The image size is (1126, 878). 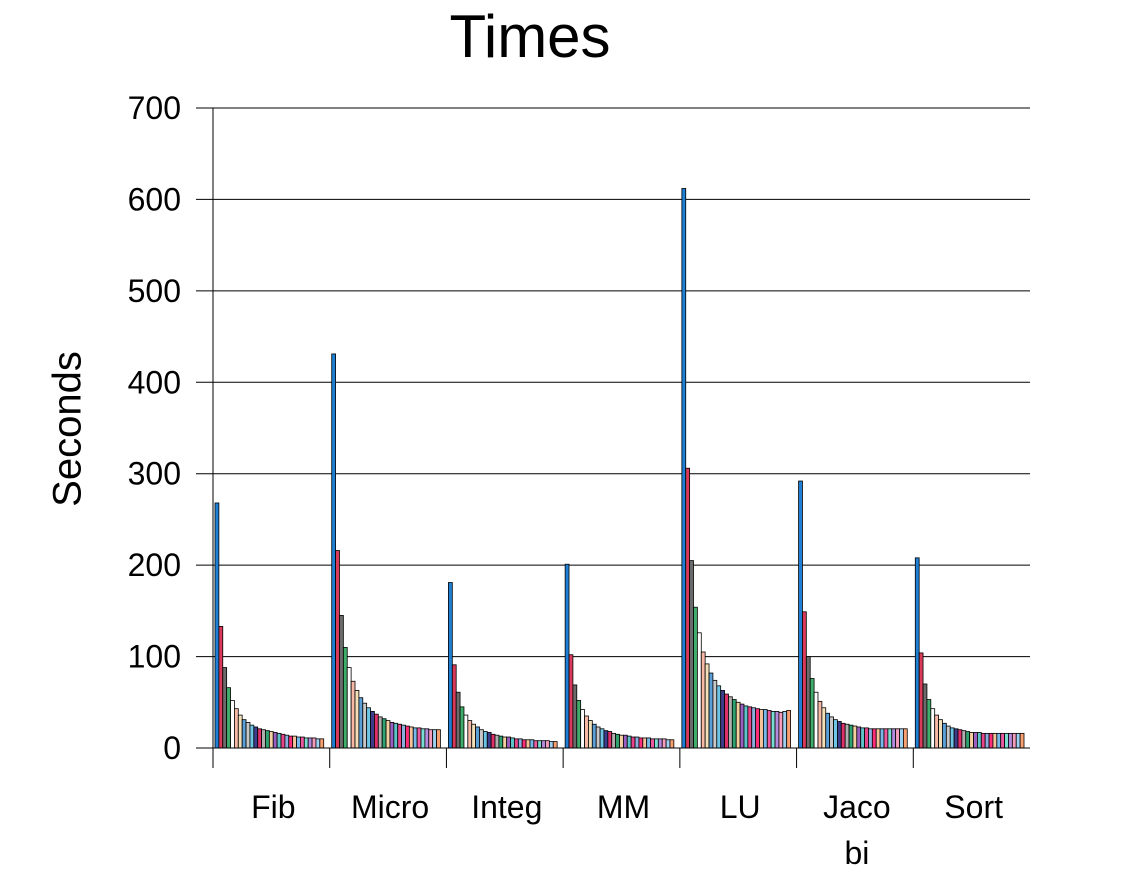 I want to click on x-category-label: LU, so click(x=740, y=807).